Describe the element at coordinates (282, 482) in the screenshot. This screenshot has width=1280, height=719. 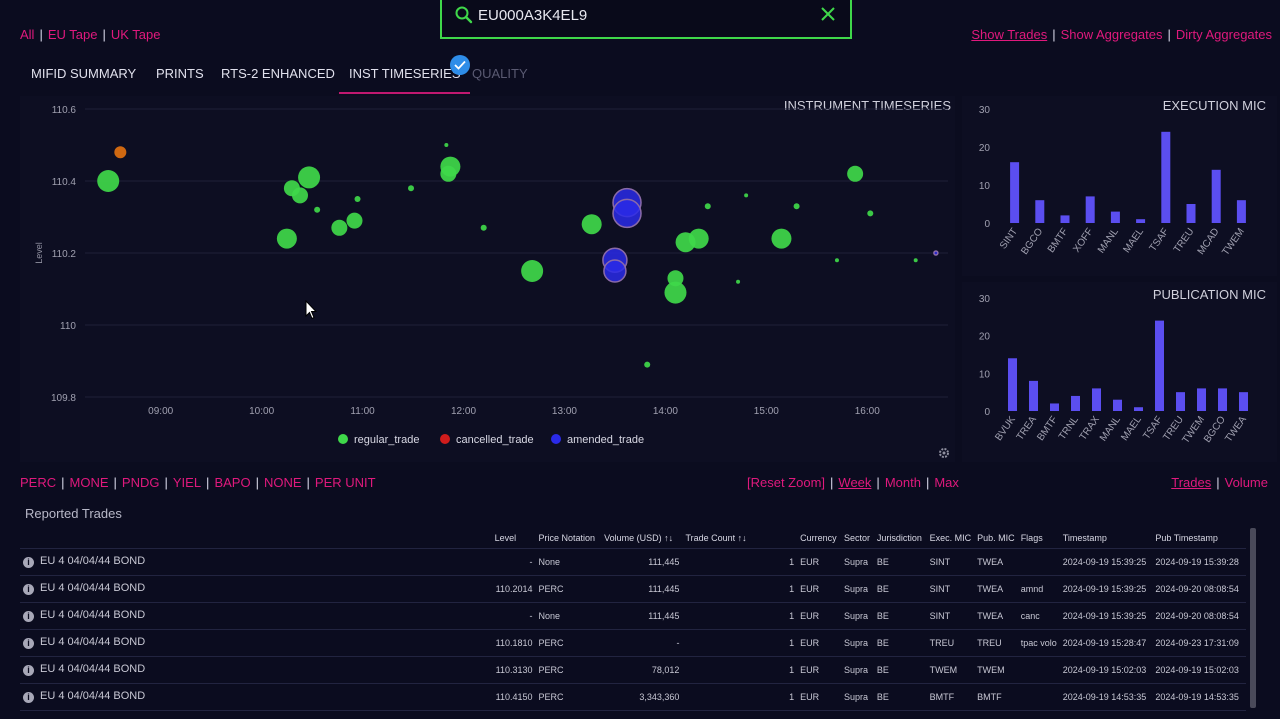
I see `filter-none: NONE` at that location.